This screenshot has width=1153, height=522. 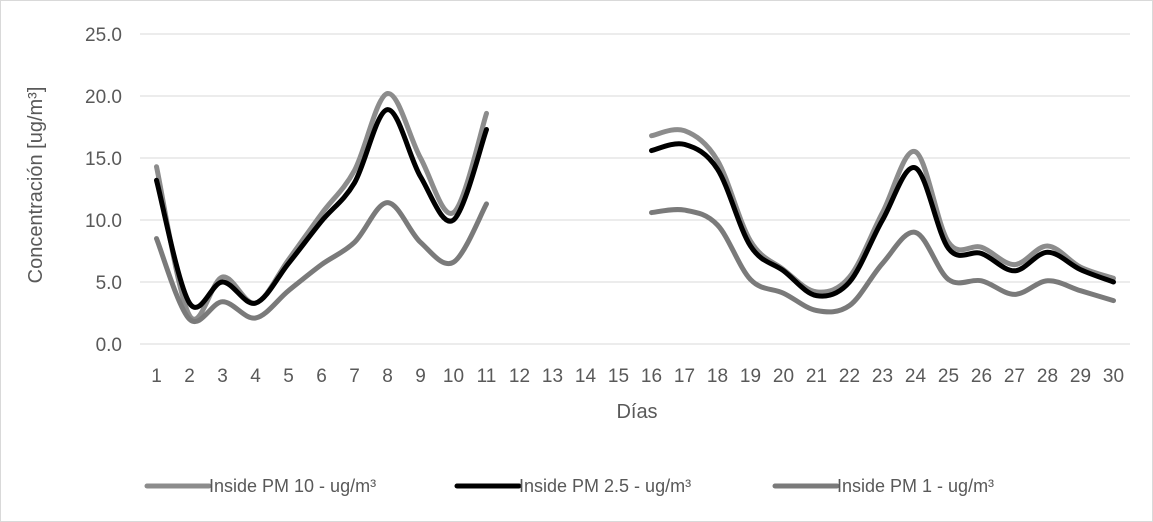 What do you see at coordinates (684, 376) in the screenshot?
I see `x-tick-label: 17` at bounding box center [684, 376].